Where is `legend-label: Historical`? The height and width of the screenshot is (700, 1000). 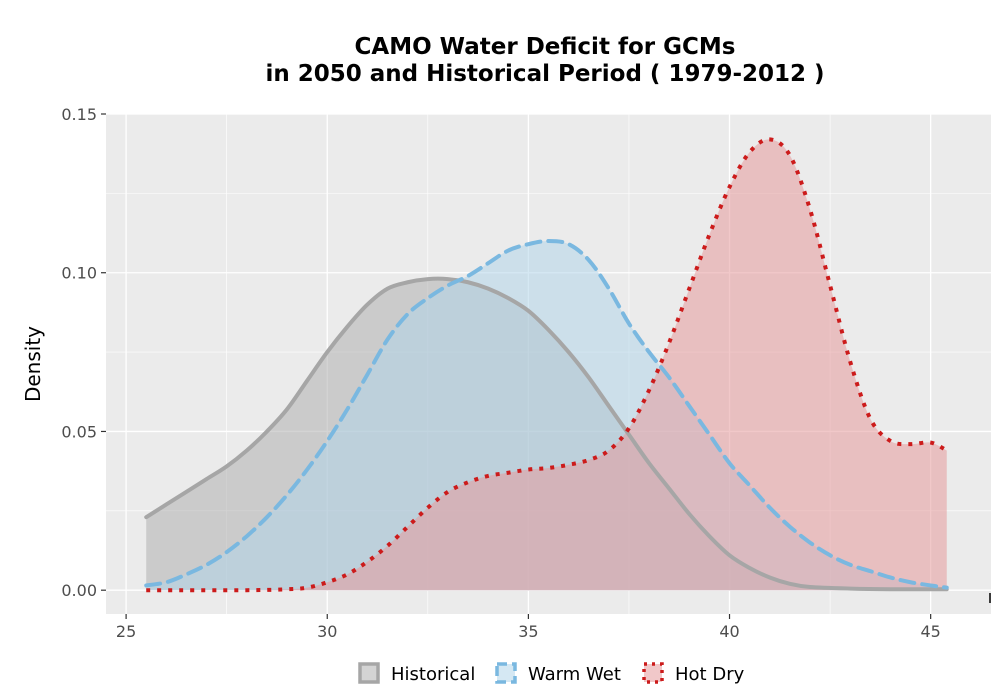
legend-label: Historical is located at coordinates (433, 674).